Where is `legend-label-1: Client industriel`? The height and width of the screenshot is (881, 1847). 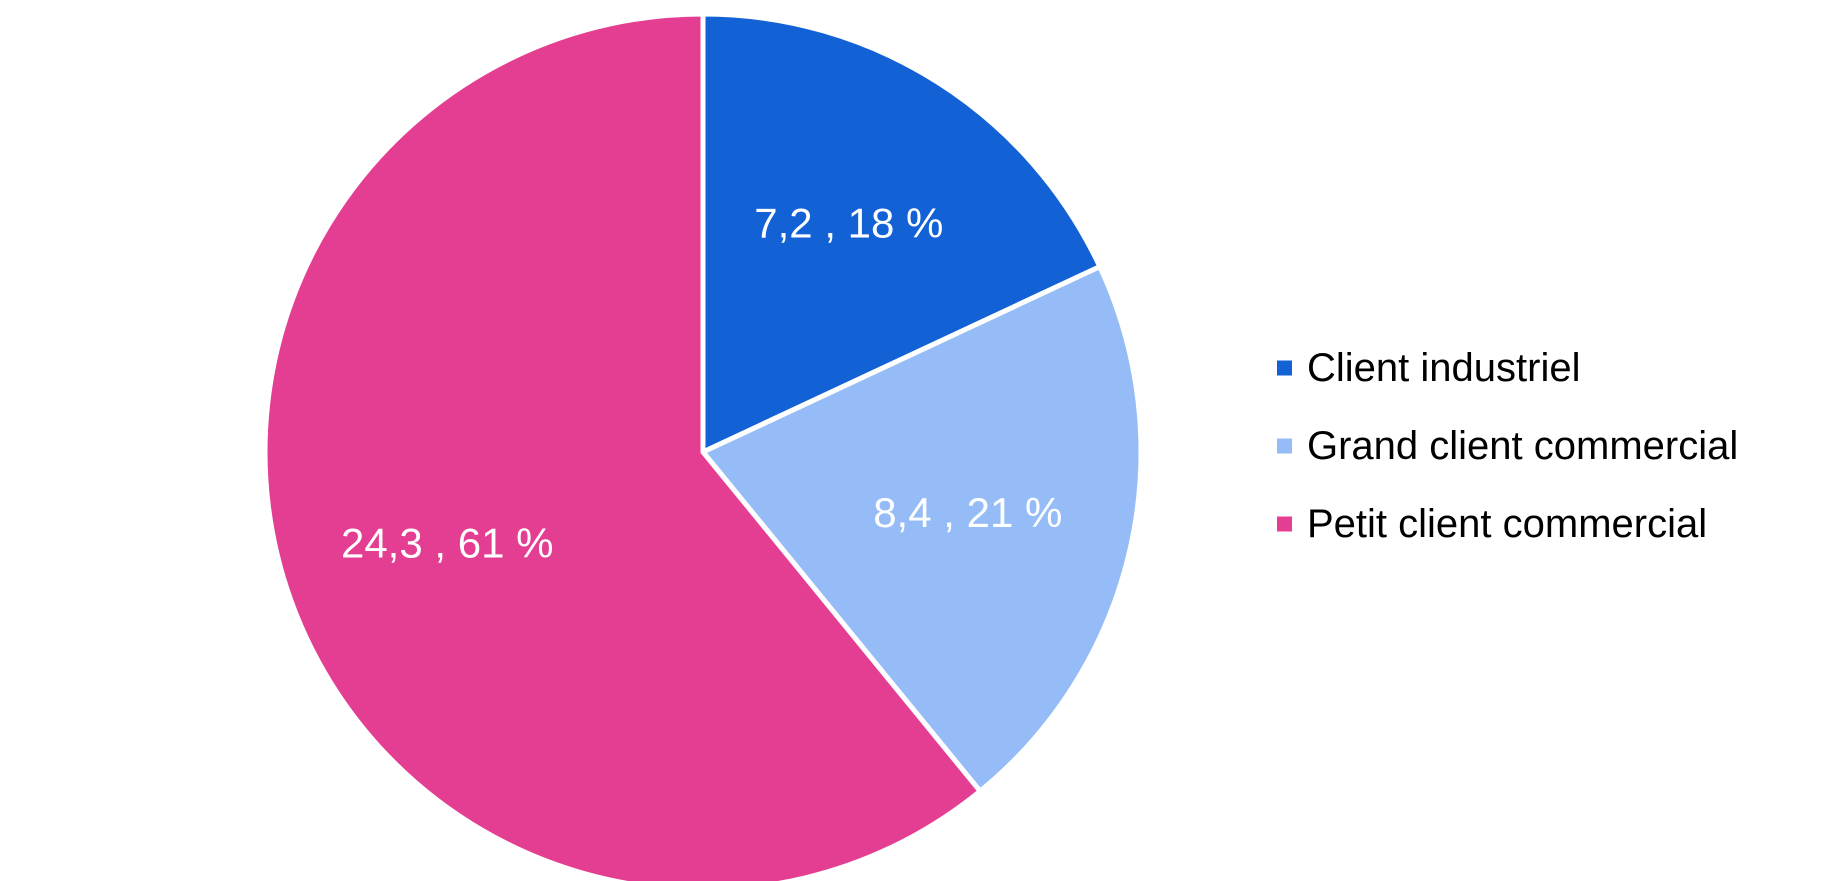 legend-label-1: Client industriel is located at coordinates (1443, 368).